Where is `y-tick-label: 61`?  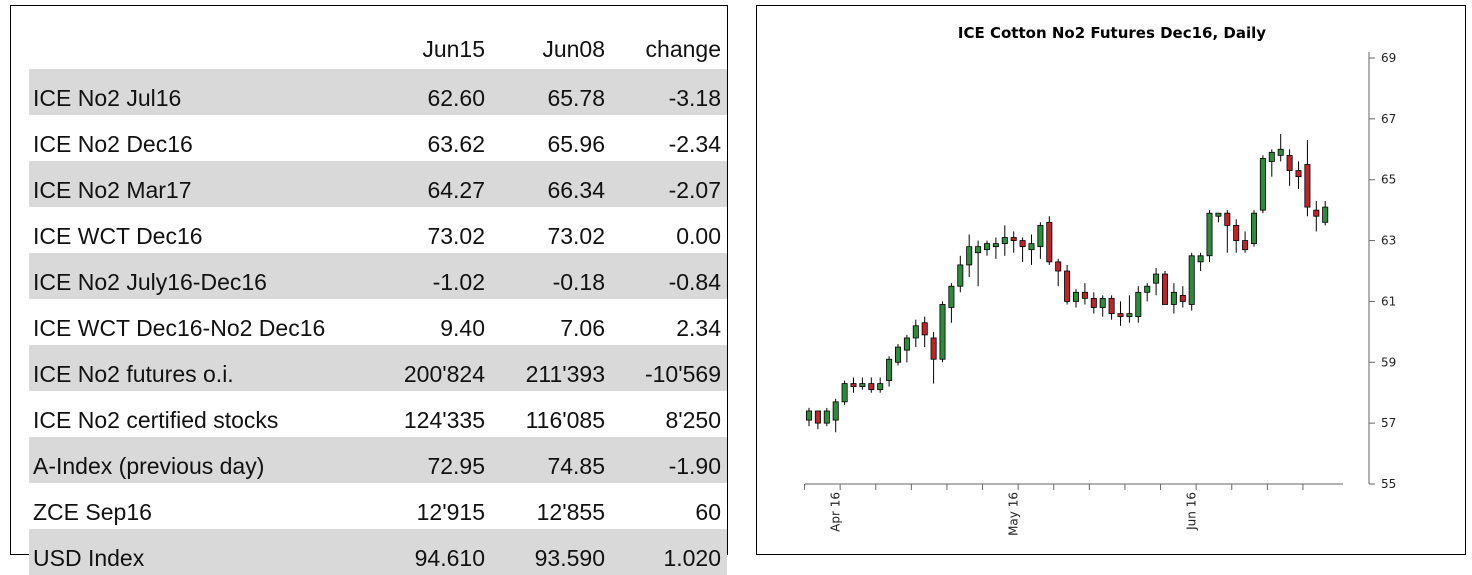 y-tick-label: 61 is located at coordinates (1388, 301).